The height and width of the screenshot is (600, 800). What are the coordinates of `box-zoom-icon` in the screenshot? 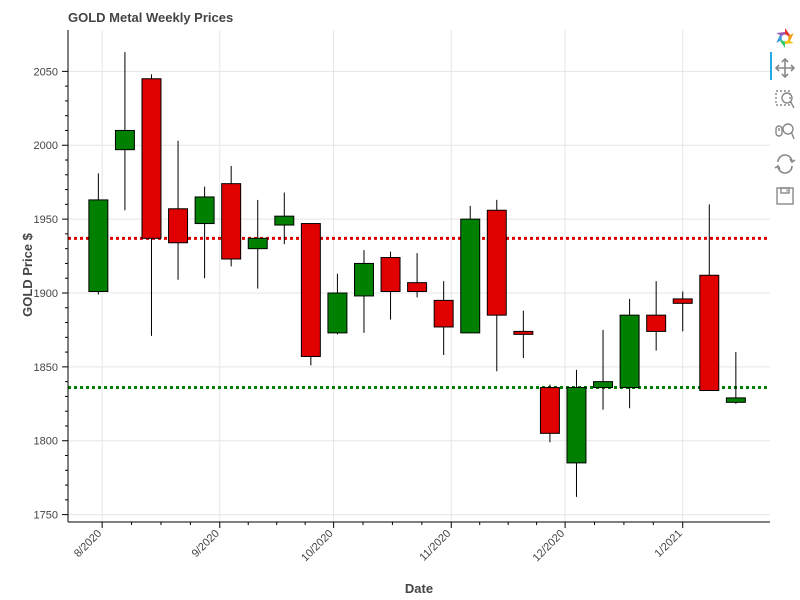 It's located at (785, 100).